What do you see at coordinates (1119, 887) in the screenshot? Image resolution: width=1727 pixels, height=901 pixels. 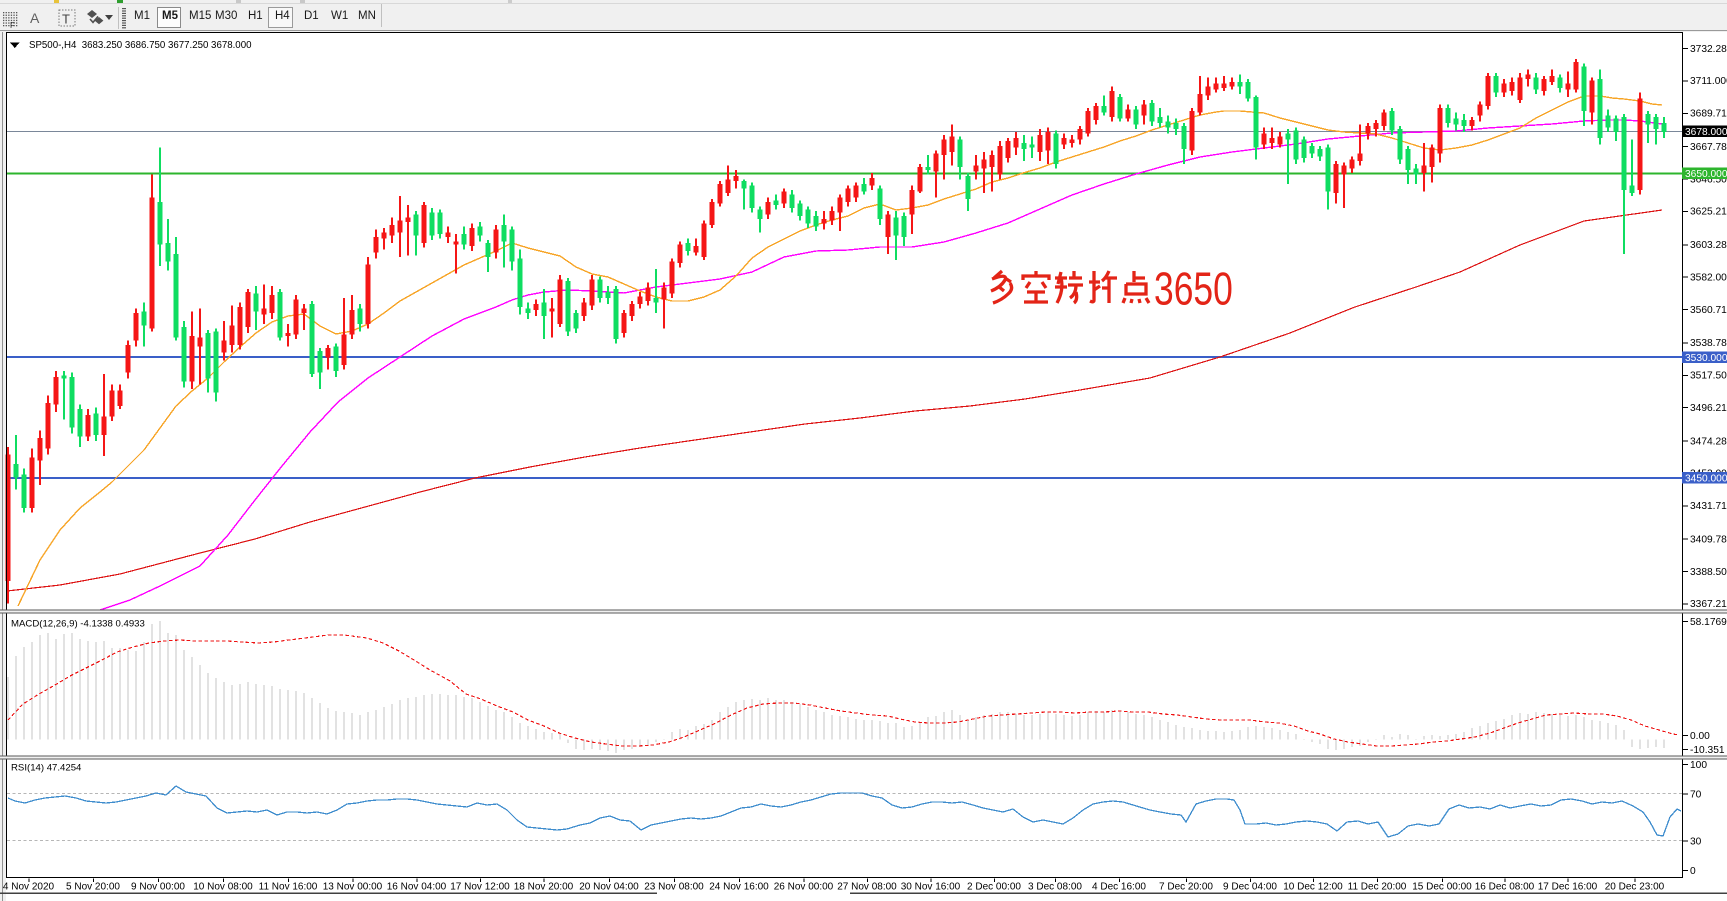 I see `svg-text: 4 Dec 16:00` at bounding box center [1119, 887].